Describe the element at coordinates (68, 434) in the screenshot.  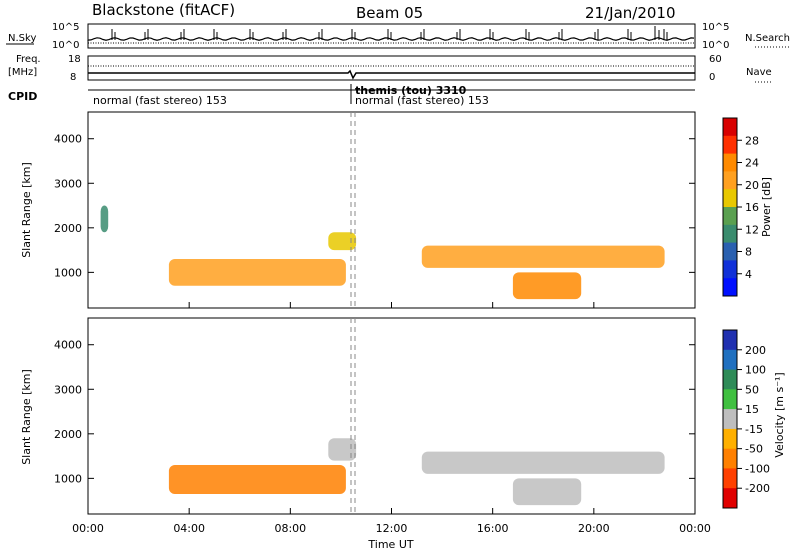
I see `velocity-ytick-1: 2000` at that location.